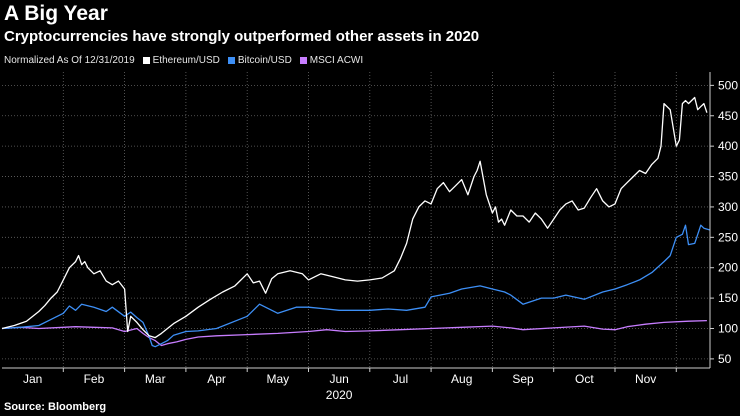 This screenshot has width=740, height=416. Describe the element at coordinates (728, 146) in the screenshot. I see `y-tick-label: 400` at that location.